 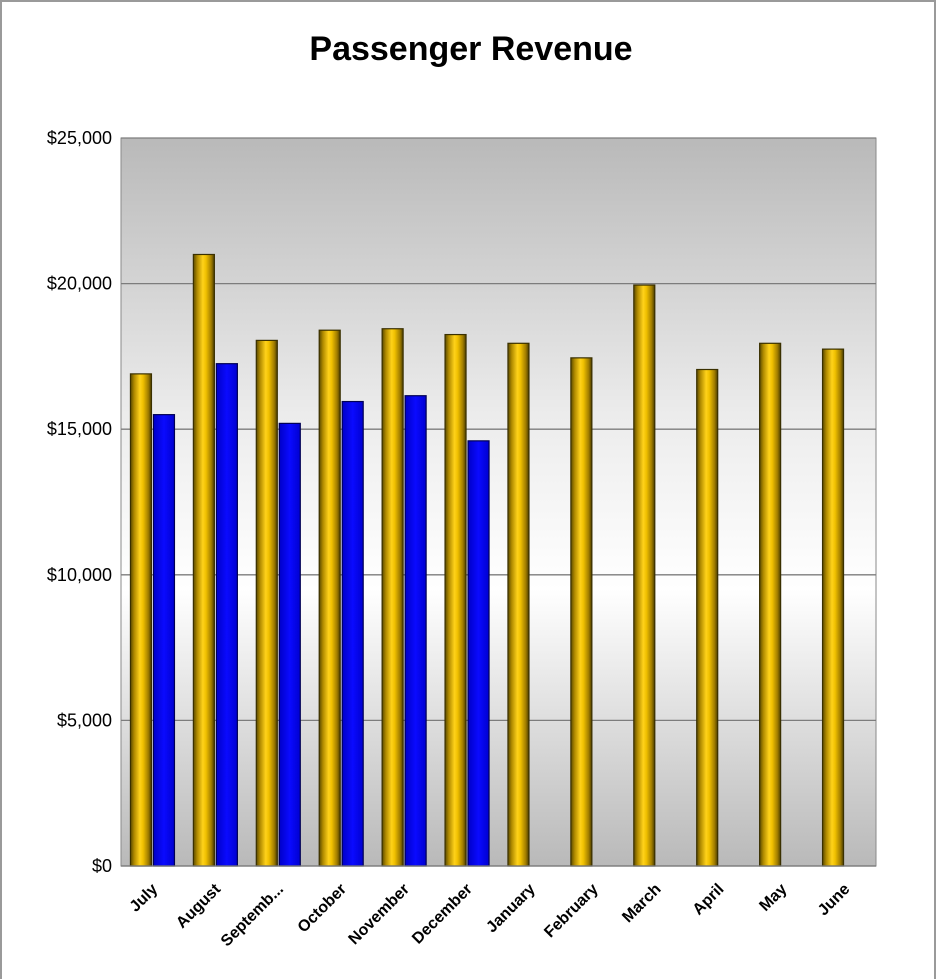 What do you see at coordinates (79, 502) in the screenshot?
I see `y-axis: $0 $5,000 $10,000 $15,000 $20,000 $25,000` at bounding box center [79, 502].